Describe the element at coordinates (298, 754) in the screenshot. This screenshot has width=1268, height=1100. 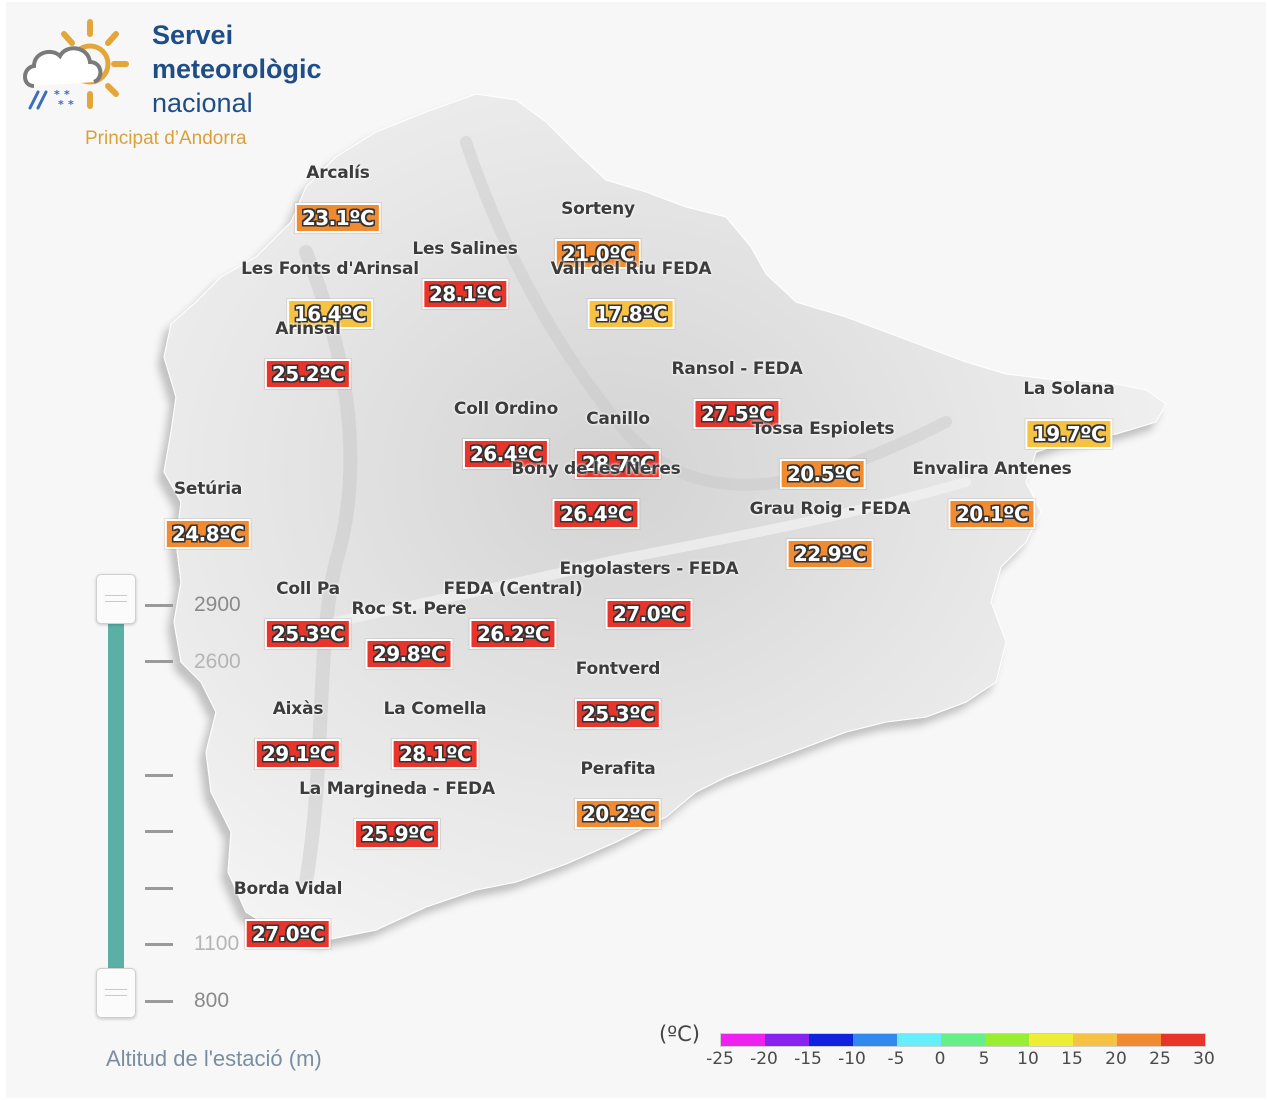
I see `station-temperature: 29.1ºC` at that location.